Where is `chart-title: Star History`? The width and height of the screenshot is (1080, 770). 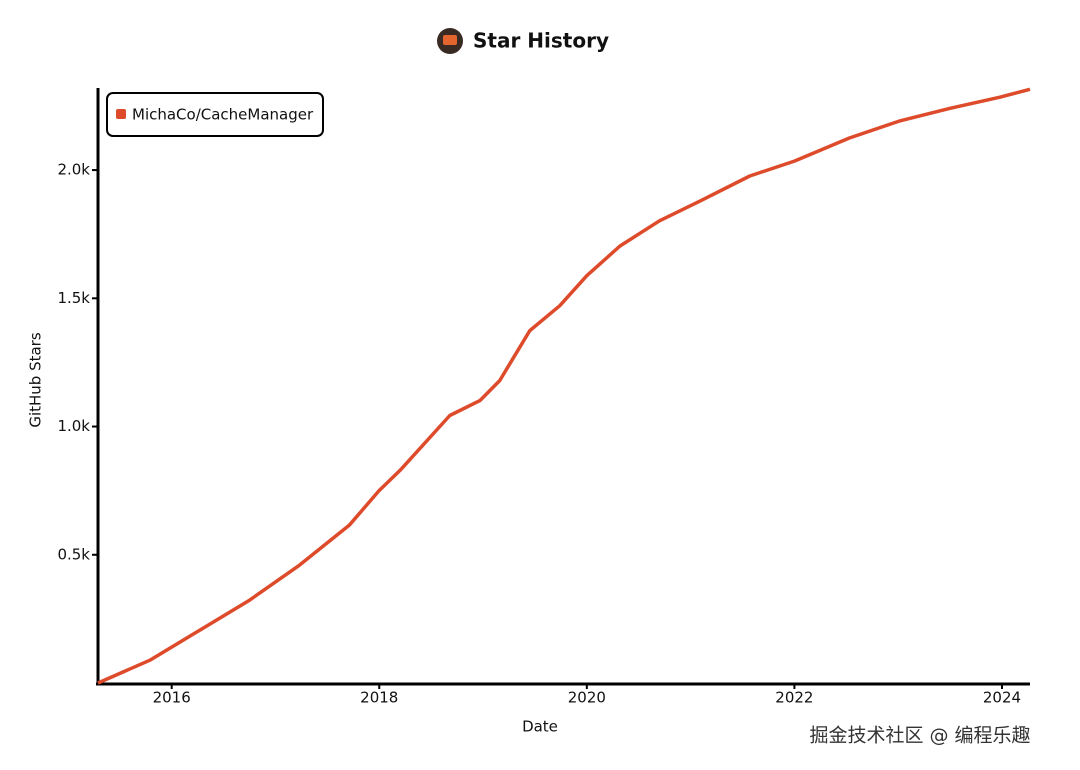 chart-title: Star History is located at coordinates (541, 41).